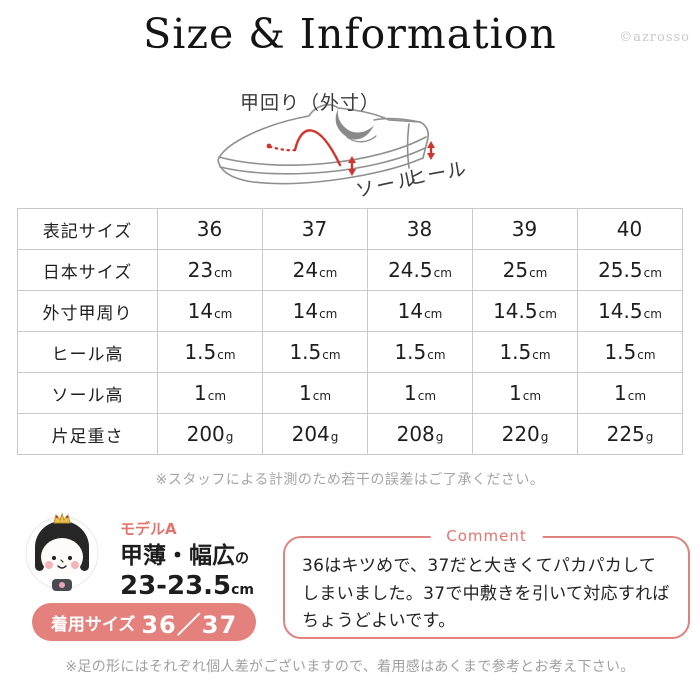 The height and width of the screenshot is (700, 700). Describe the element at coordinates (630, 434) in the screenshot. I see `size-value-cell: 225g` at that location.